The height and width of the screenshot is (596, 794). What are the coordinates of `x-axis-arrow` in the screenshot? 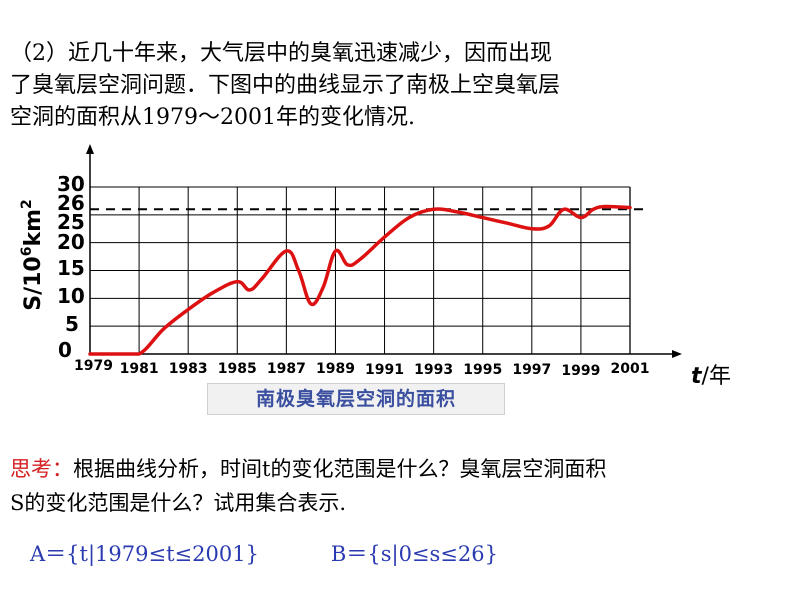 It's located at (677, 354).